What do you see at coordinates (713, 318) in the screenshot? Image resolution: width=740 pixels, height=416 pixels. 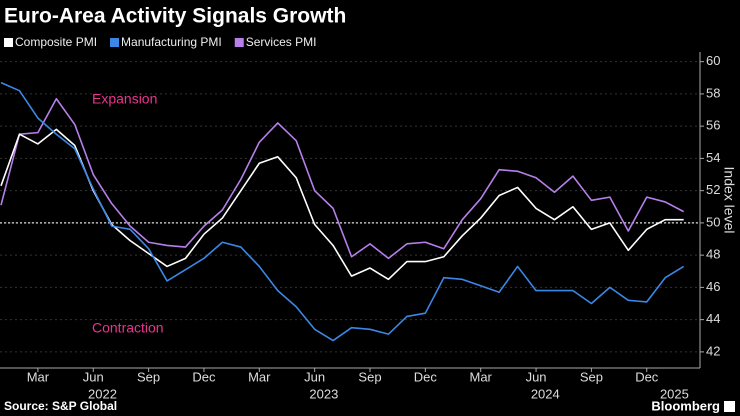 I see `y-tick-label: 44` at bounding box center [713, 318].